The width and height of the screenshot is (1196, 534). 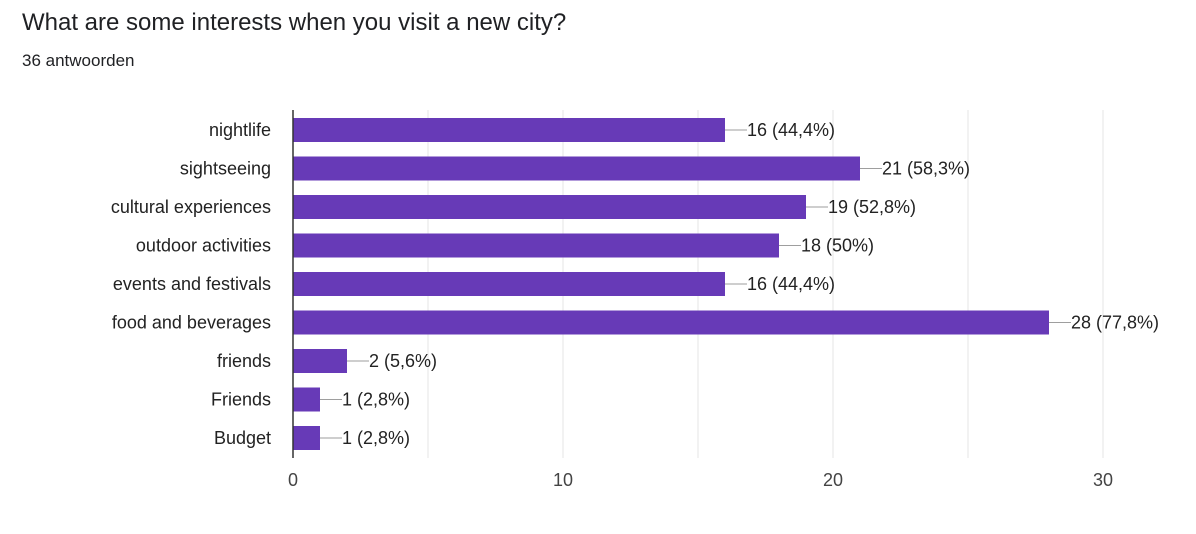 What do you see at coordinates (78, 60) in the screenshot?
I see `response-count: 36 antwoorden` at bounding box center [78, 60].